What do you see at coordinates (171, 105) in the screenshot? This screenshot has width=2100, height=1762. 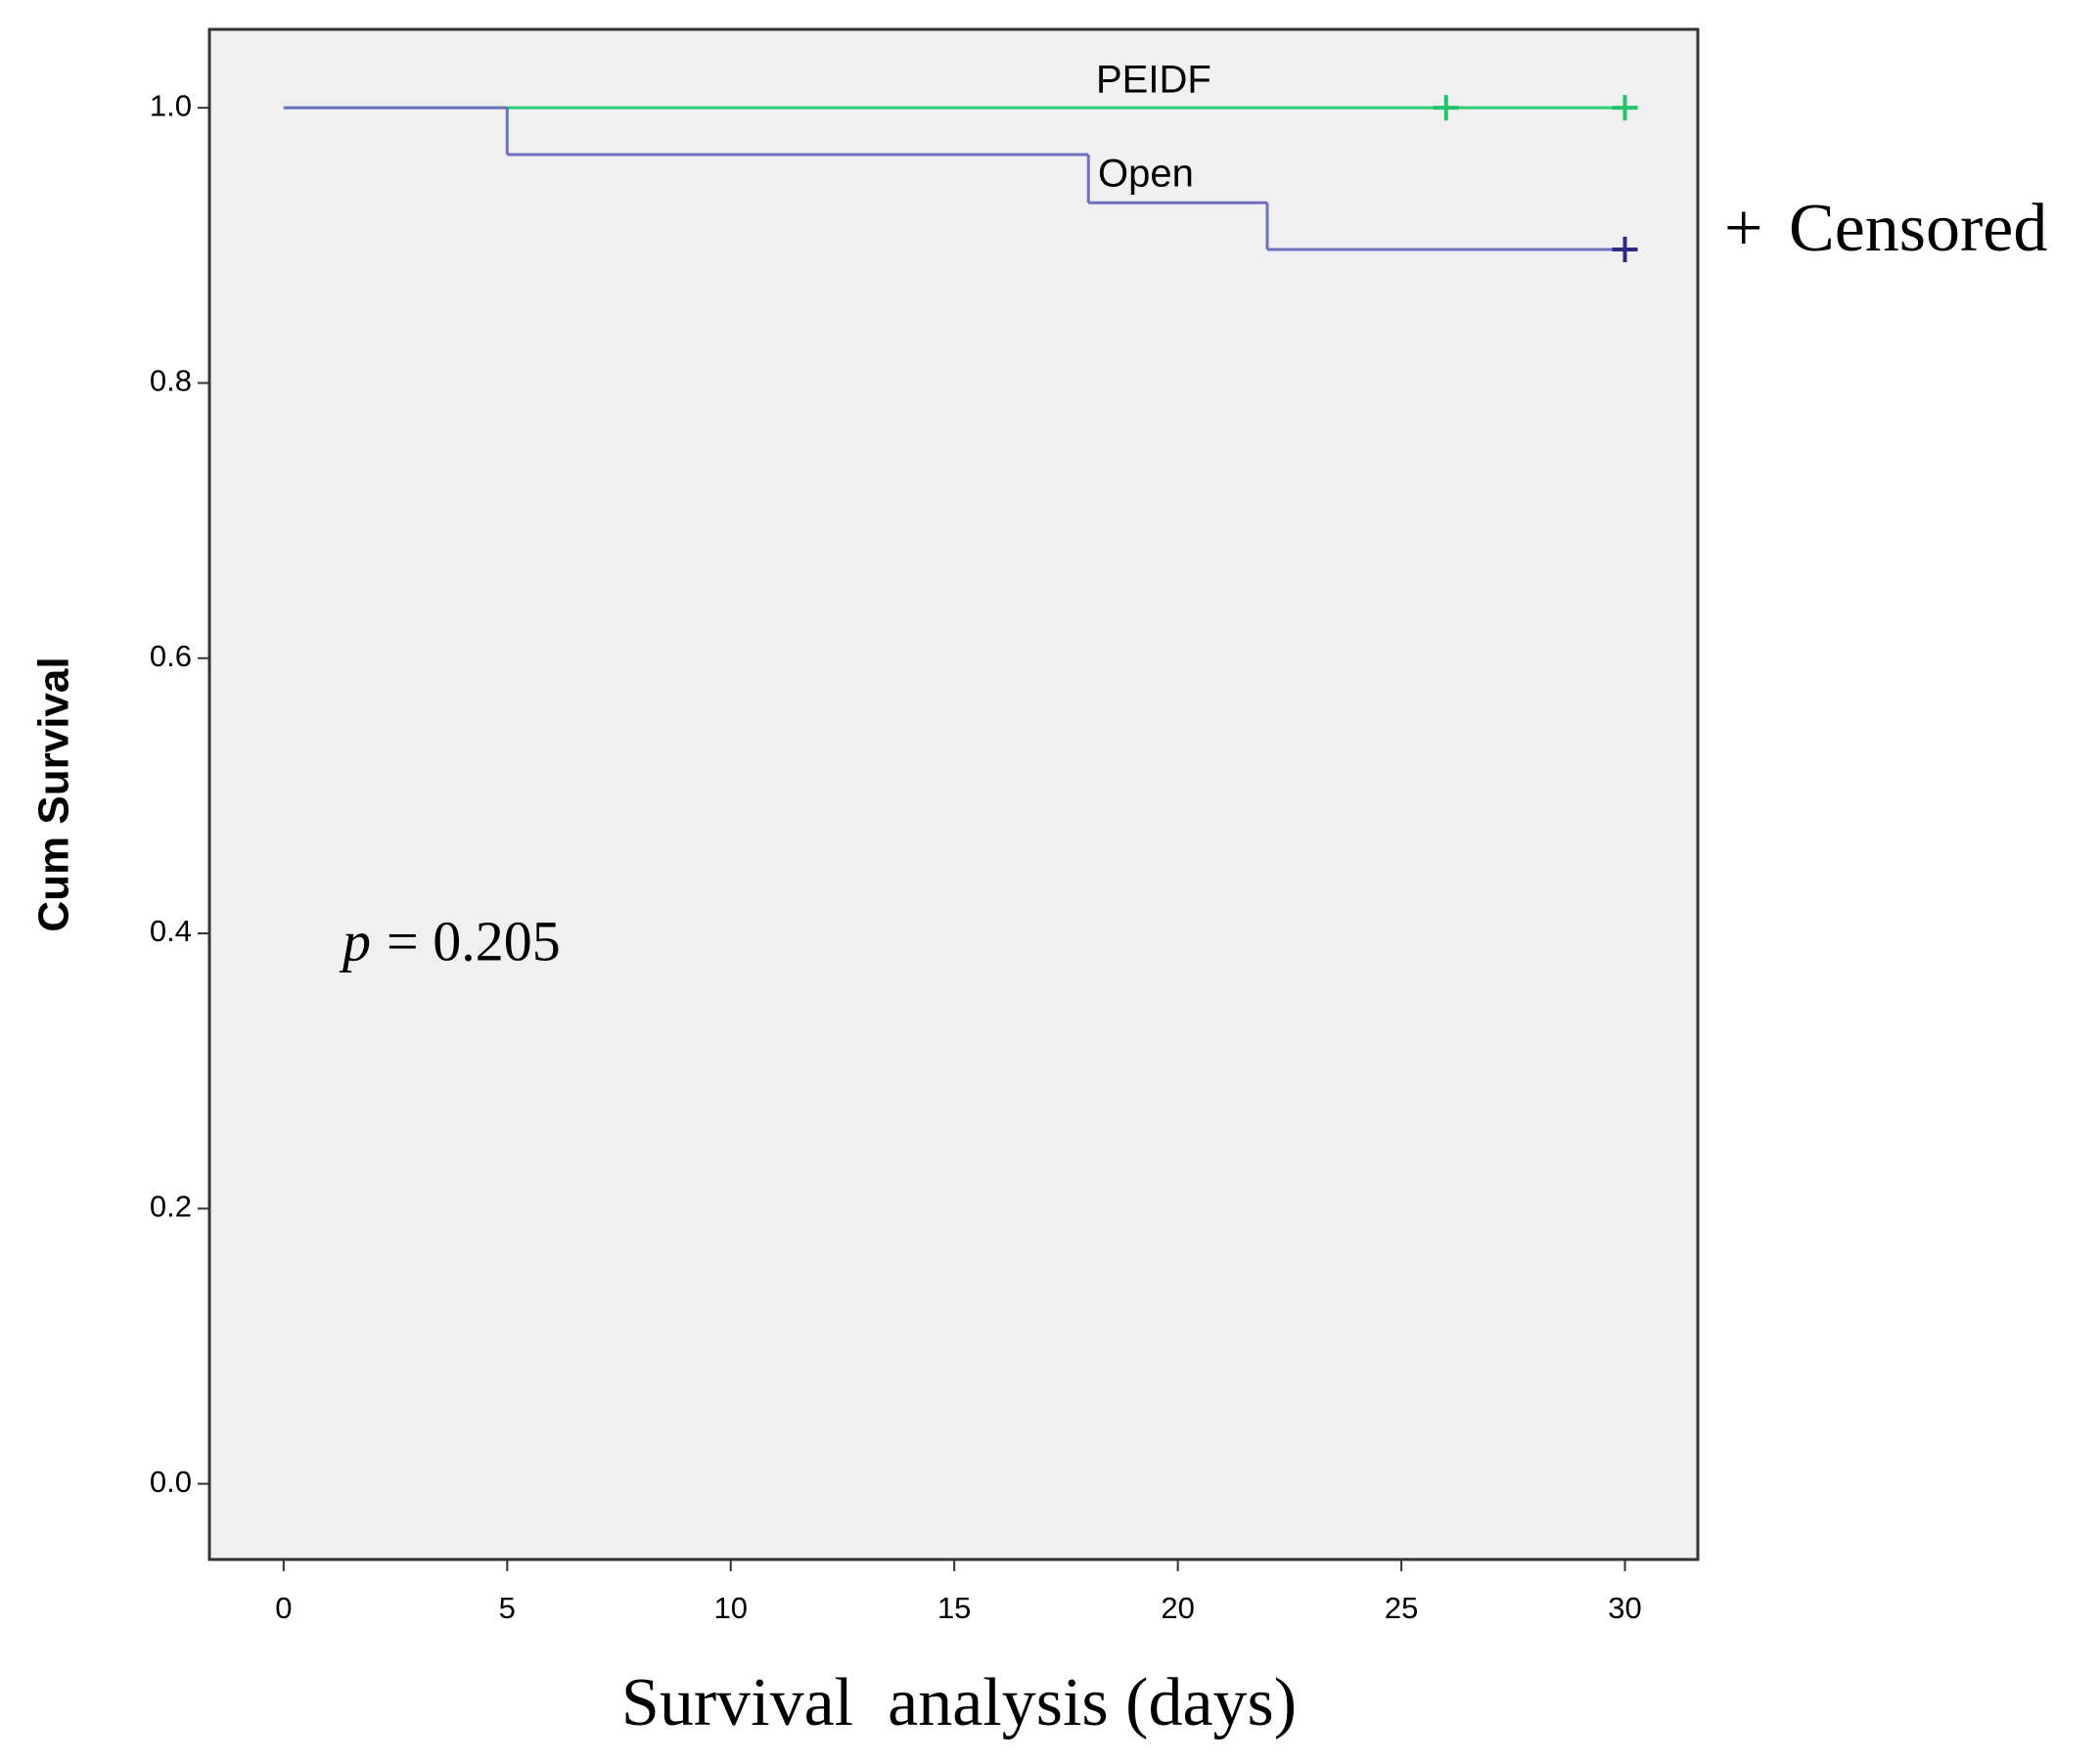 I see `y-tick-label: 1.0` at bounding box center [171, 105].